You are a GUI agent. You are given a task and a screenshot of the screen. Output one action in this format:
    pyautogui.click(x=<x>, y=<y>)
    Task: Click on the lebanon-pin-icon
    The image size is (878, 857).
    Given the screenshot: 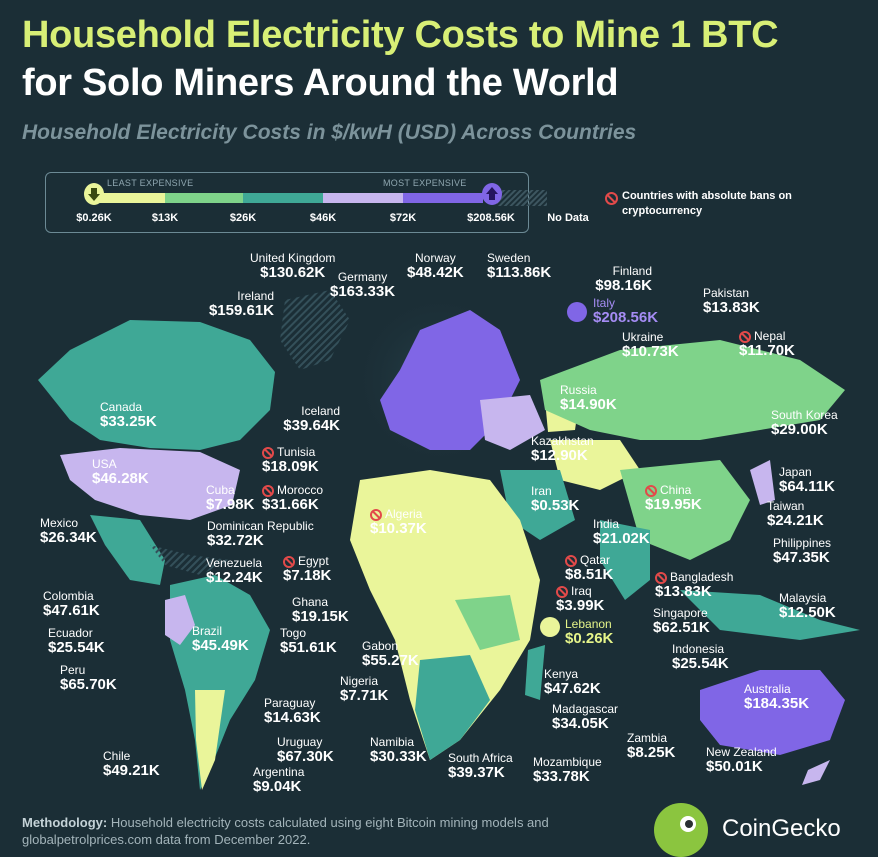 What is the action you would take?
    pyautogui.click(x=550, y=627)
    